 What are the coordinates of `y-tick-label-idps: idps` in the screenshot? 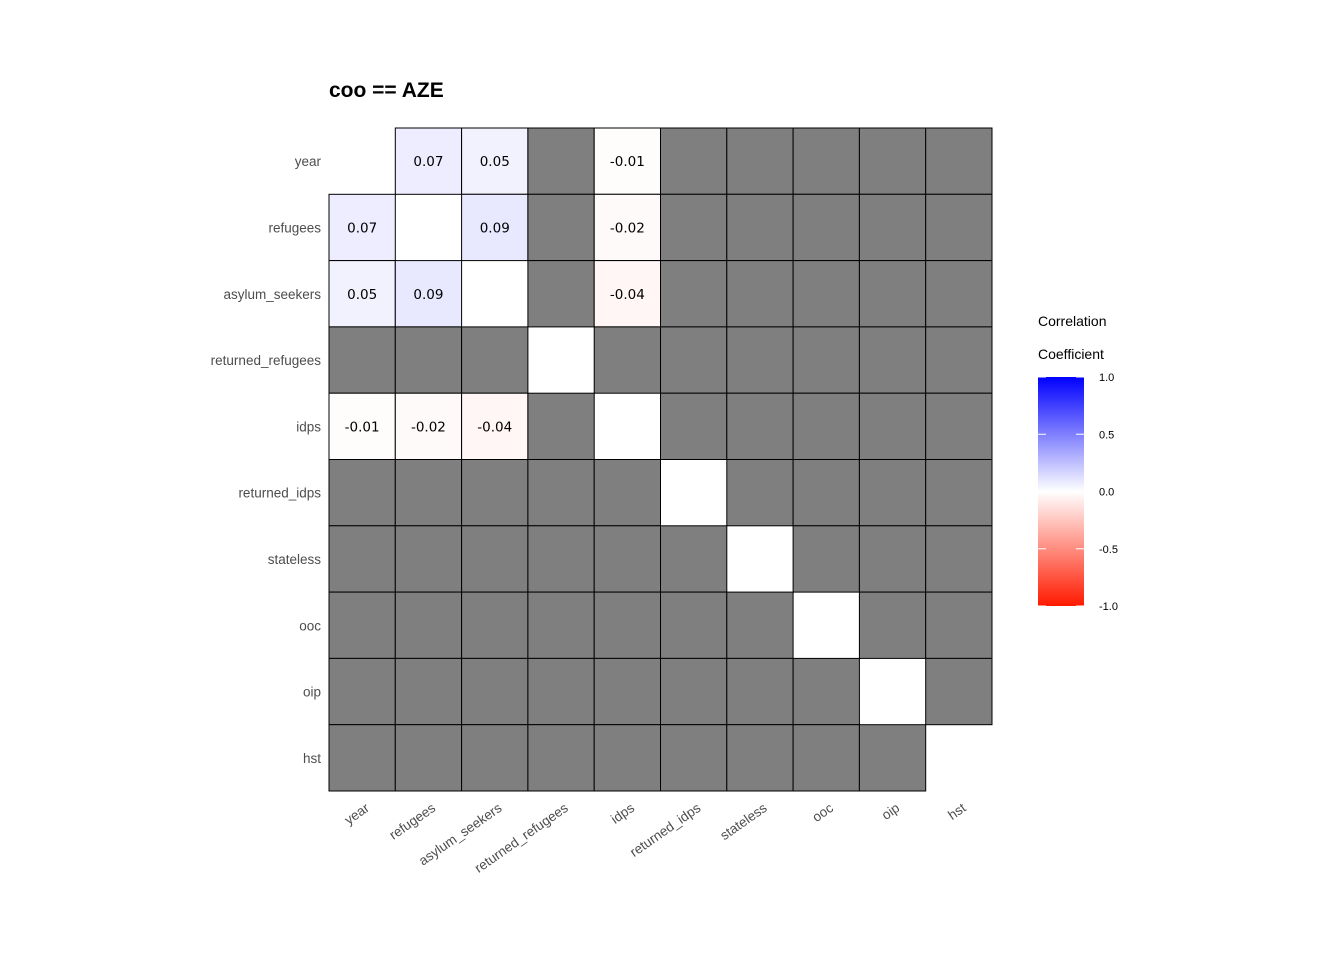 It's located at (308, 426).